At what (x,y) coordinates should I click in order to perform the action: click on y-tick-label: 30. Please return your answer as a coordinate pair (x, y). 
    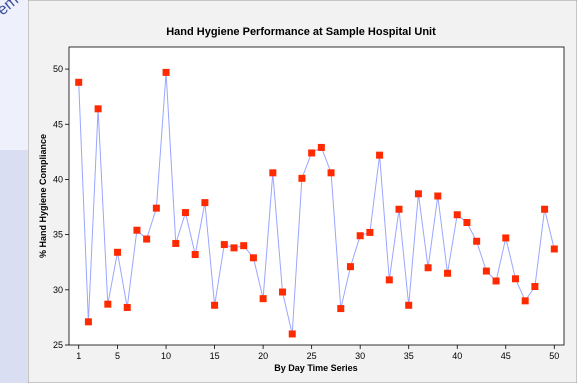
    Looking at the image, I should click on (58, 290).